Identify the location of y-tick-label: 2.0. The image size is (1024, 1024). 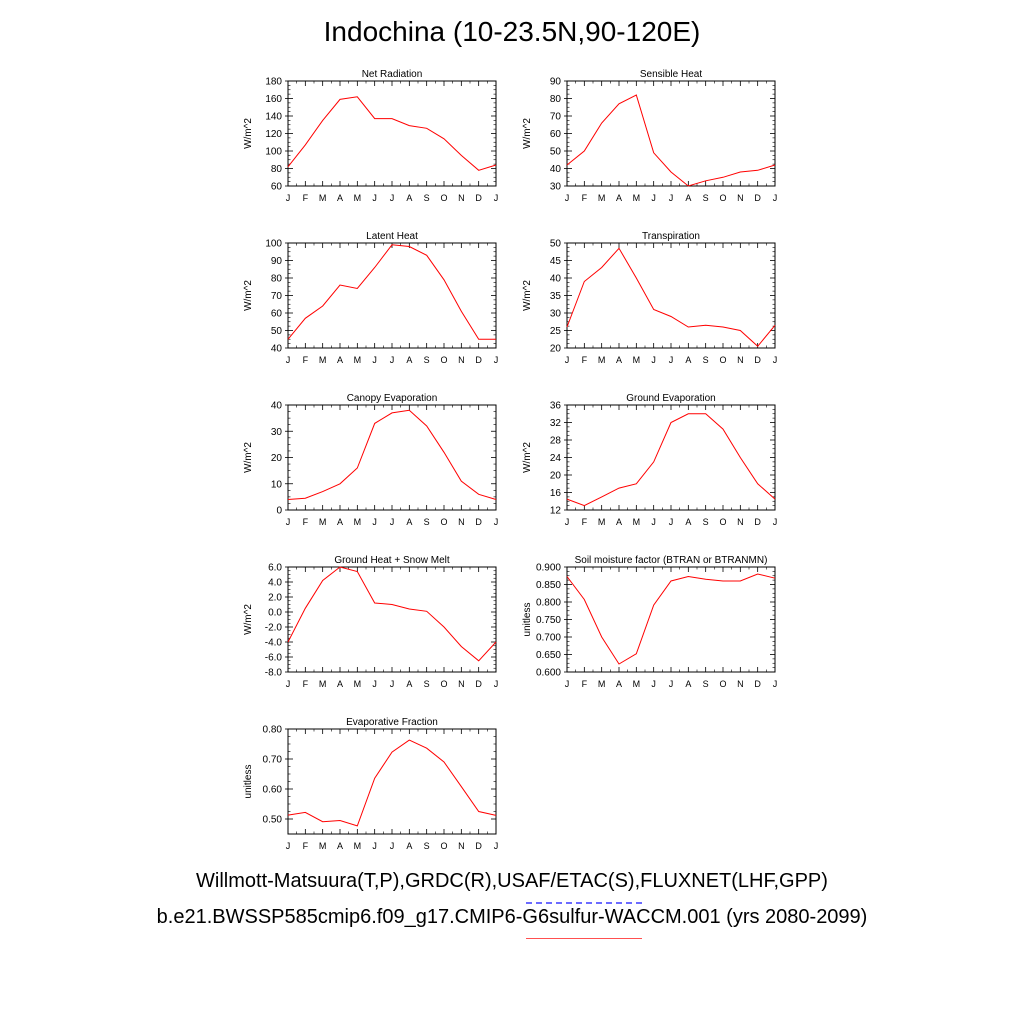
(275, 598).